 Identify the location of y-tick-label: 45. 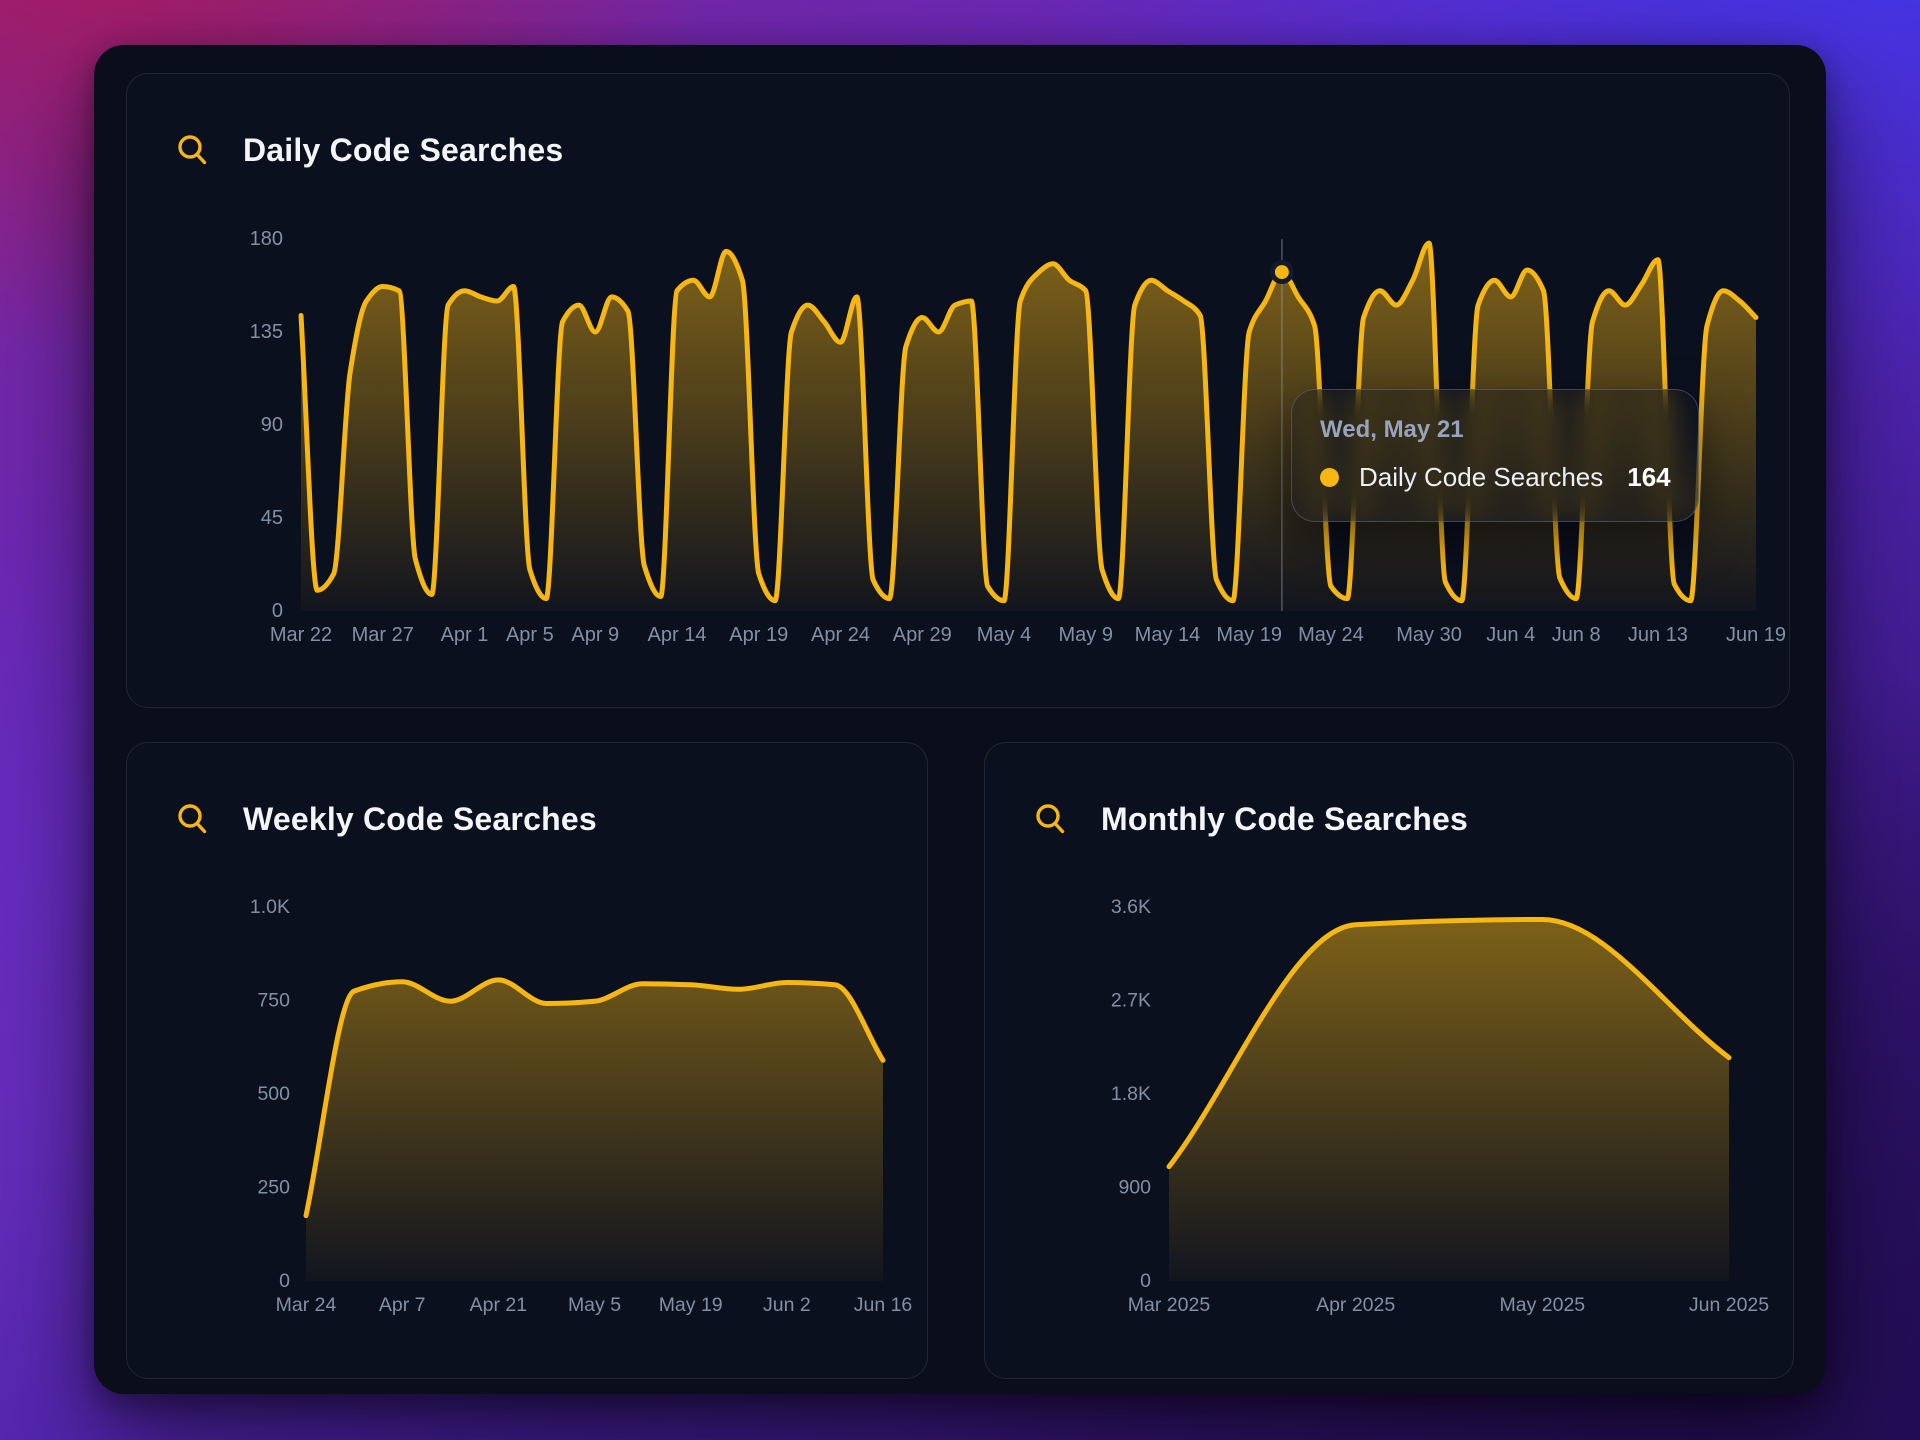
(272, 518).